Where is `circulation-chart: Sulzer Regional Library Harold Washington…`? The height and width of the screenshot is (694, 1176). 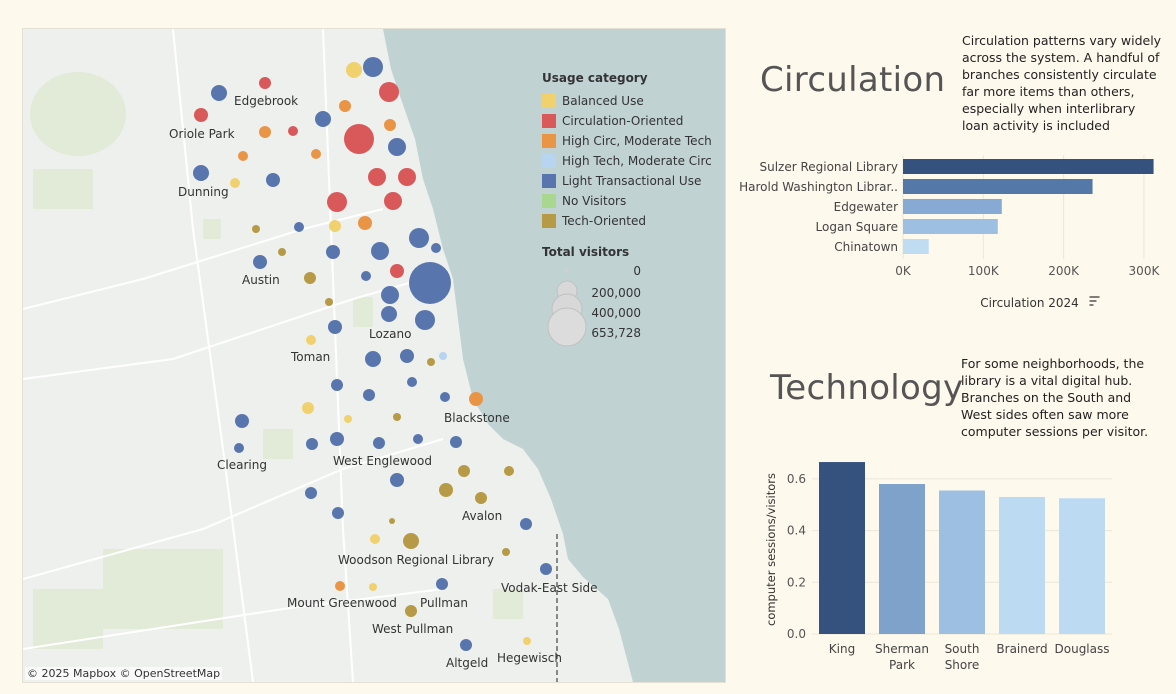
circulation-chart: Sulzer Regional Library Harold Washington… is located at coordinates (950, 234).